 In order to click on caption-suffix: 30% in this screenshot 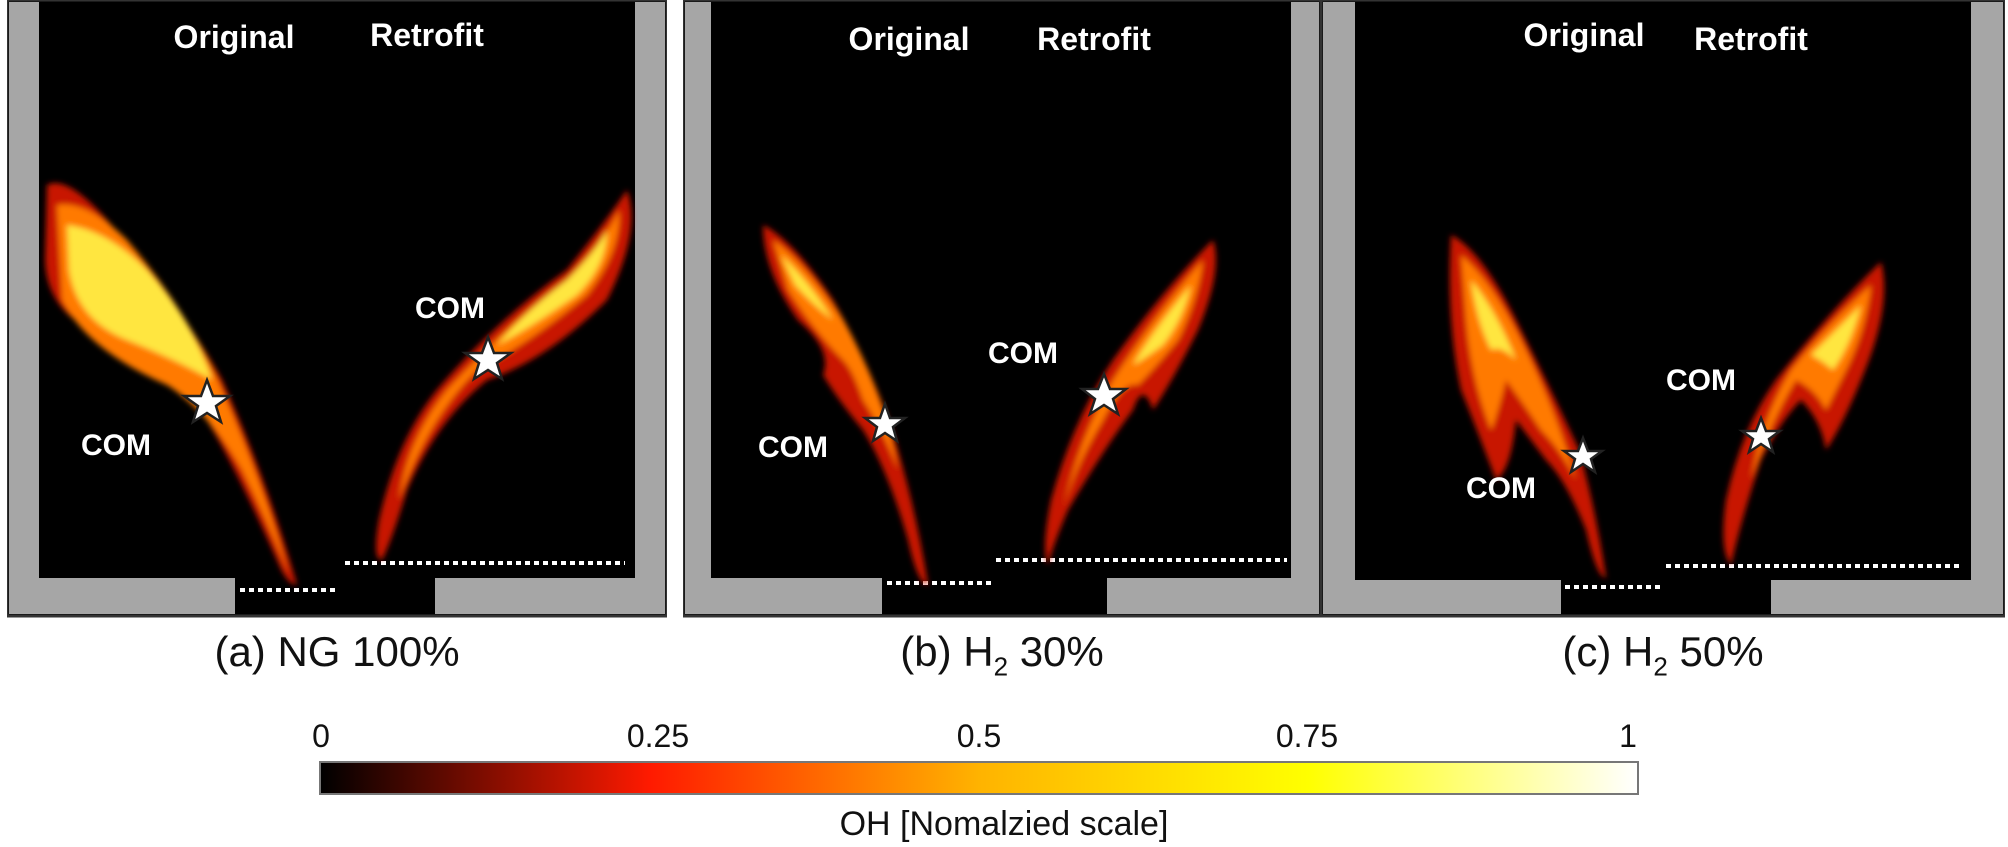, I will do `click(1056, 651)`.